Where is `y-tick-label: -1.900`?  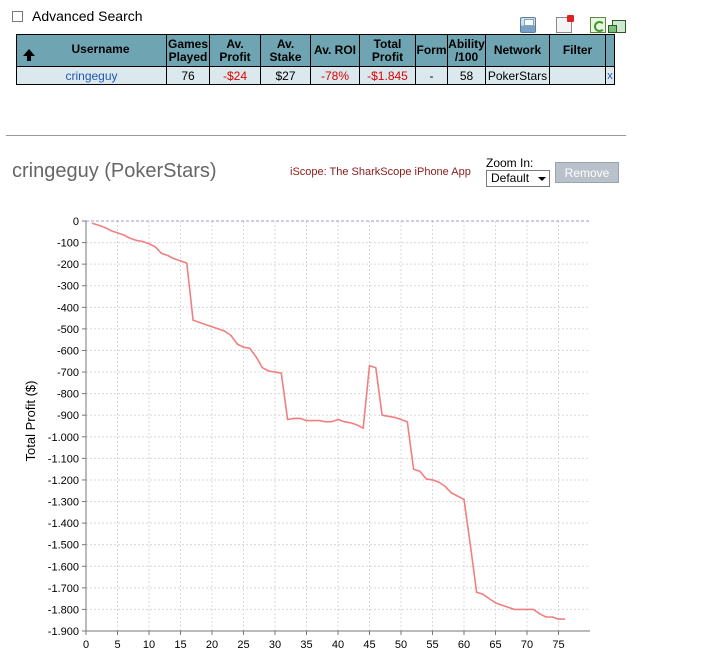
y-tick-label: -1.900 is located at coordinates (63, 632).